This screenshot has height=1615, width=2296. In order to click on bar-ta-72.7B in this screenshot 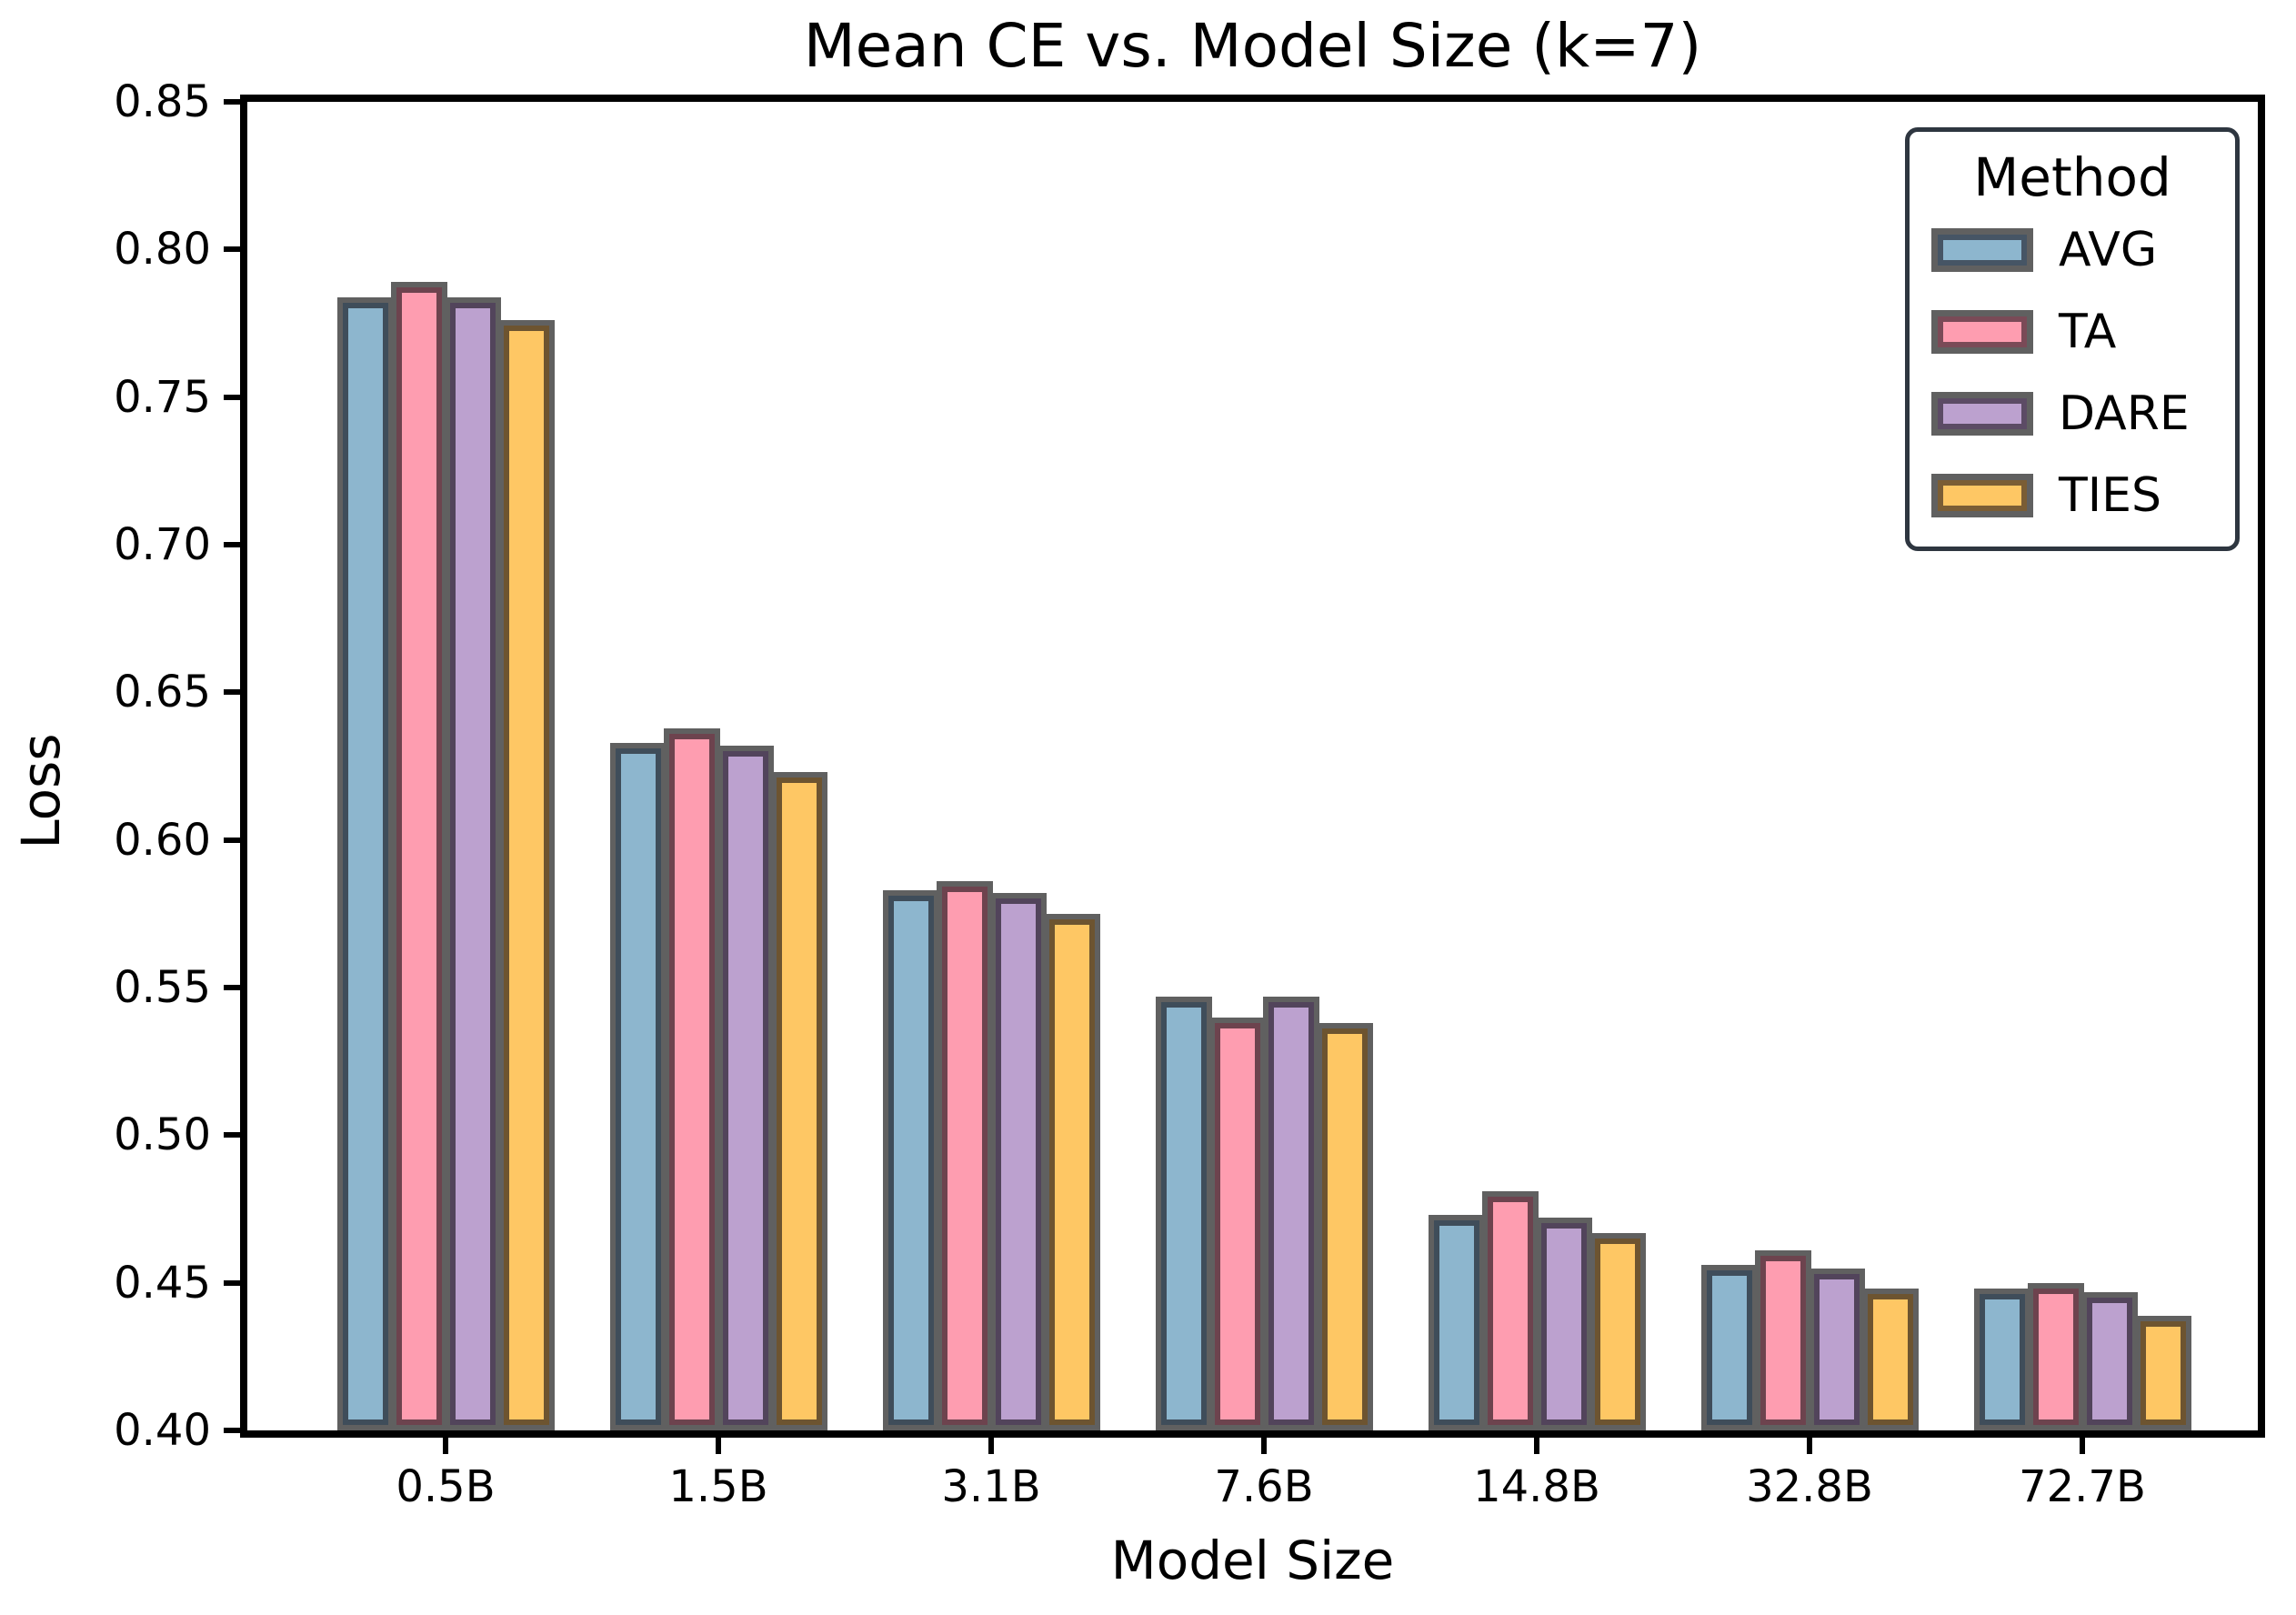, I will do `click(2056, 1356)`.